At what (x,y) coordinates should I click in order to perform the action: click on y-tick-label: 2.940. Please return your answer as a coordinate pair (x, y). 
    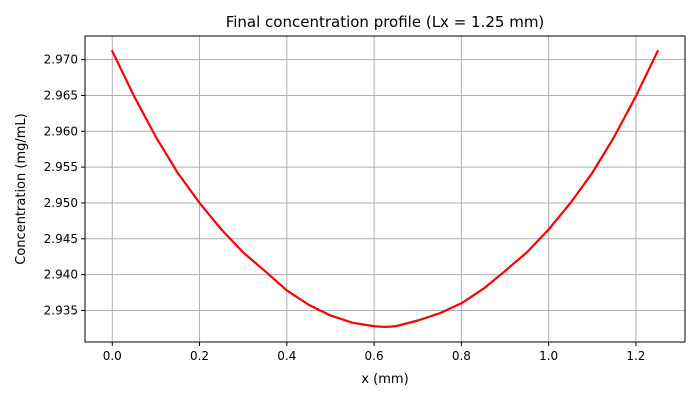
    Looking at the image, I should click on (61, 275).